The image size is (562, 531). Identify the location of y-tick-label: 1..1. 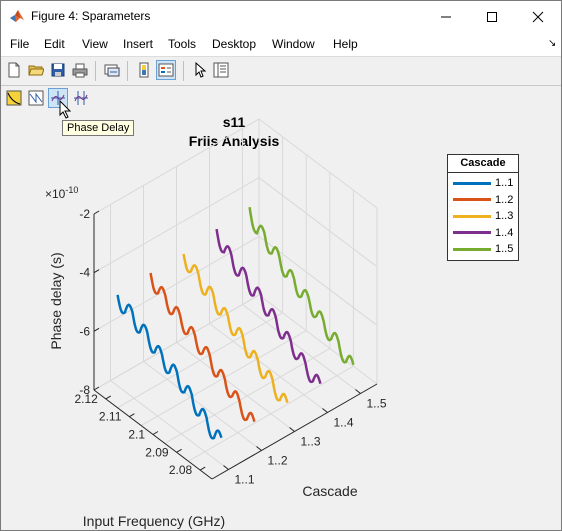
(245, 480).